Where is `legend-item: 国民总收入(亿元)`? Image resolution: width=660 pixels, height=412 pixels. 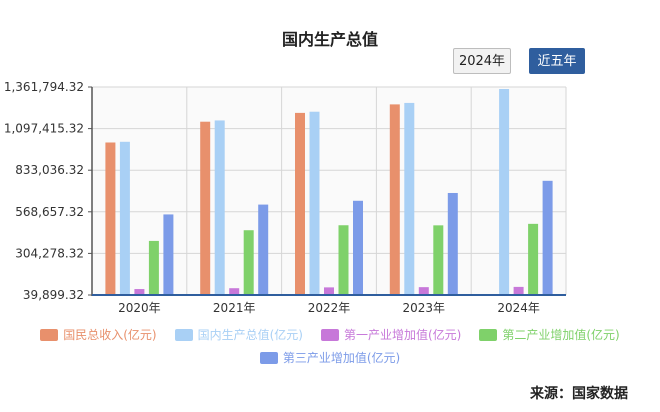
legend-item: 国民总收入(亿元) is located at coordinates (98, 334).